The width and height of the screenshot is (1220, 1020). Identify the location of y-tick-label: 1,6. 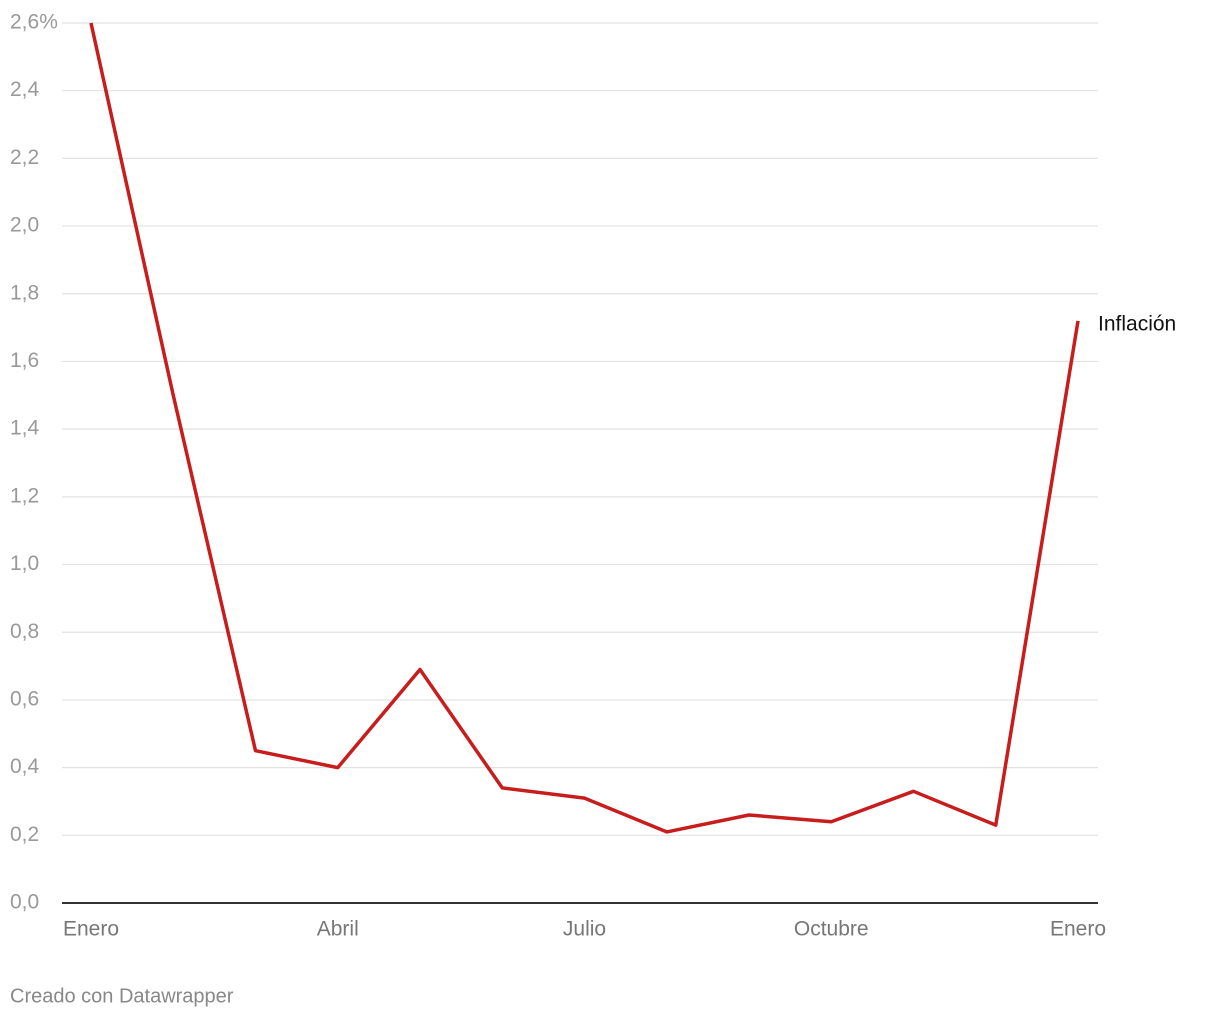
(24, 360).